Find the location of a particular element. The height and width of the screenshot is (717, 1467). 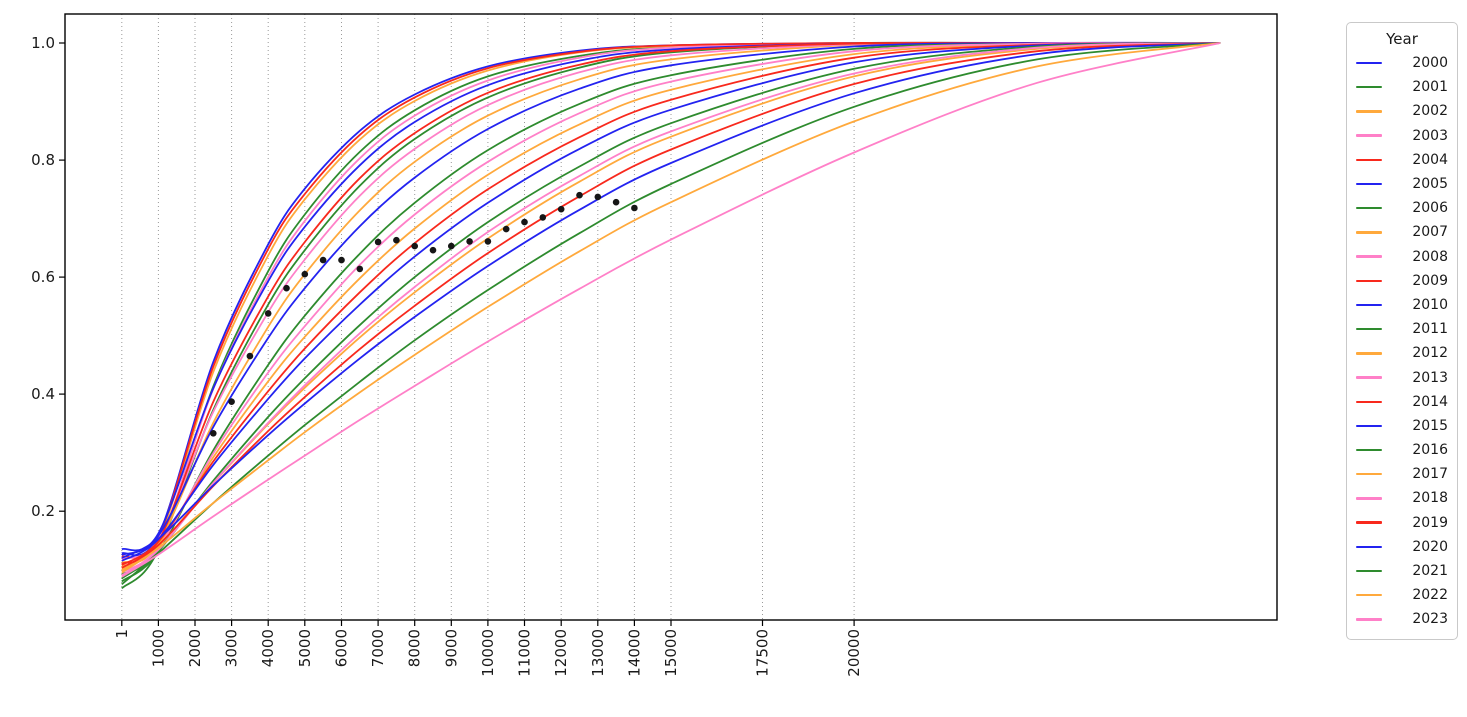

legend-item-label: 2009 is located at coordinates (1430, 280).